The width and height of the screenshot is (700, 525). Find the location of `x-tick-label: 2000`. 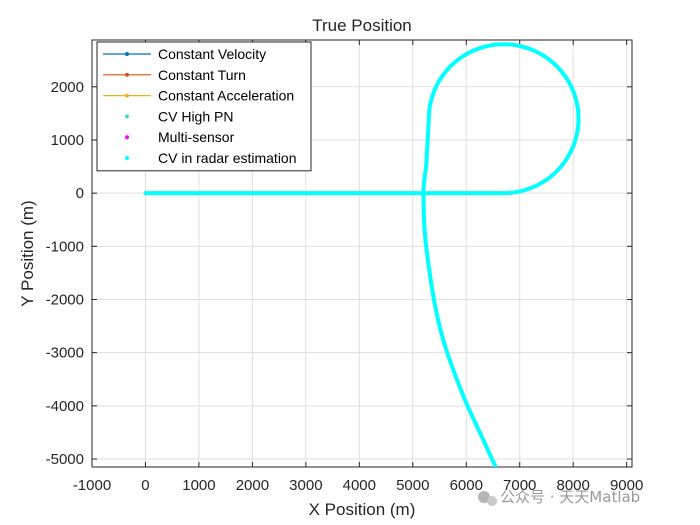

x-tick-label: 2000 is located at coordinates (252, 485).